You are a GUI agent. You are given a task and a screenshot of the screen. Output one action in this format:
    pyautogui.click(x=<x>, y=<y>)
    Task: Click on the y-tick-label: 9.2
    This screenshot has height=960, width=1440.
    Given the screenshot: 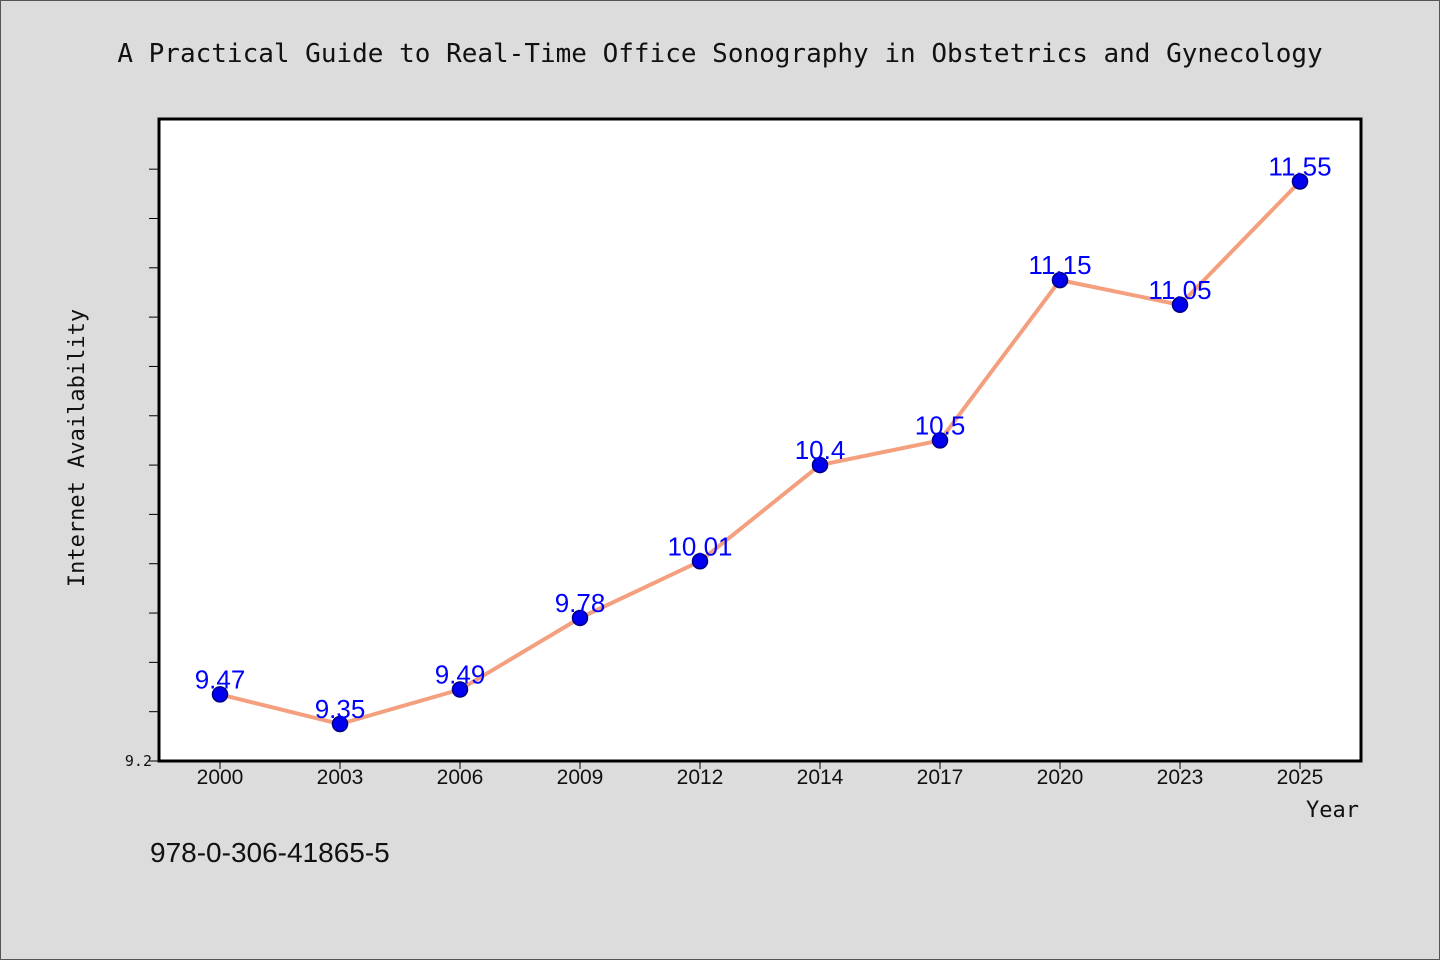 What is the action you would take?
    pyautogui.click(x=138, y=761)
    